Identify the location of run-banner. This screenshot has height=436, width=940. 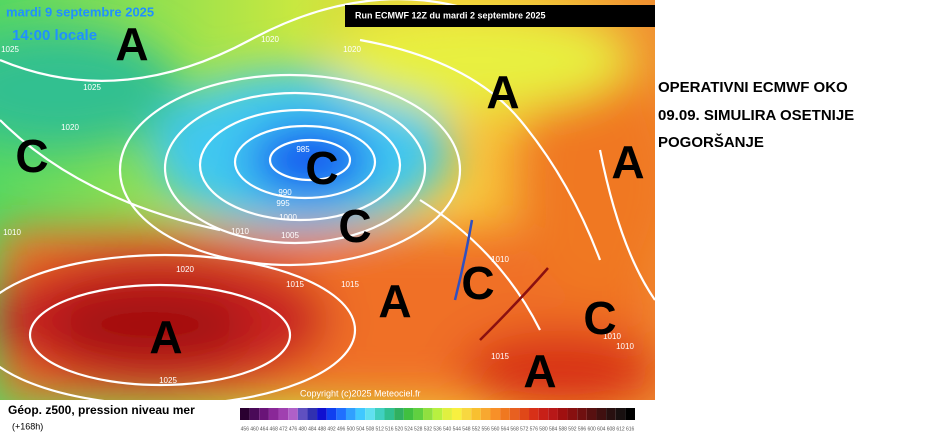
(500, 16).